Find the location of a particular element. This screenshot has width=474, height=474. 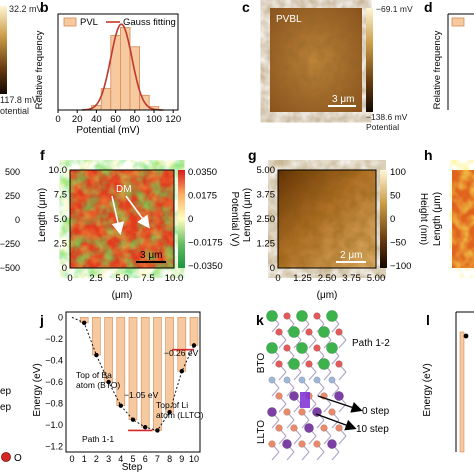

edge-left-top: 32.2 mV 117.8 mV otential is located at coordinates (21, 60).